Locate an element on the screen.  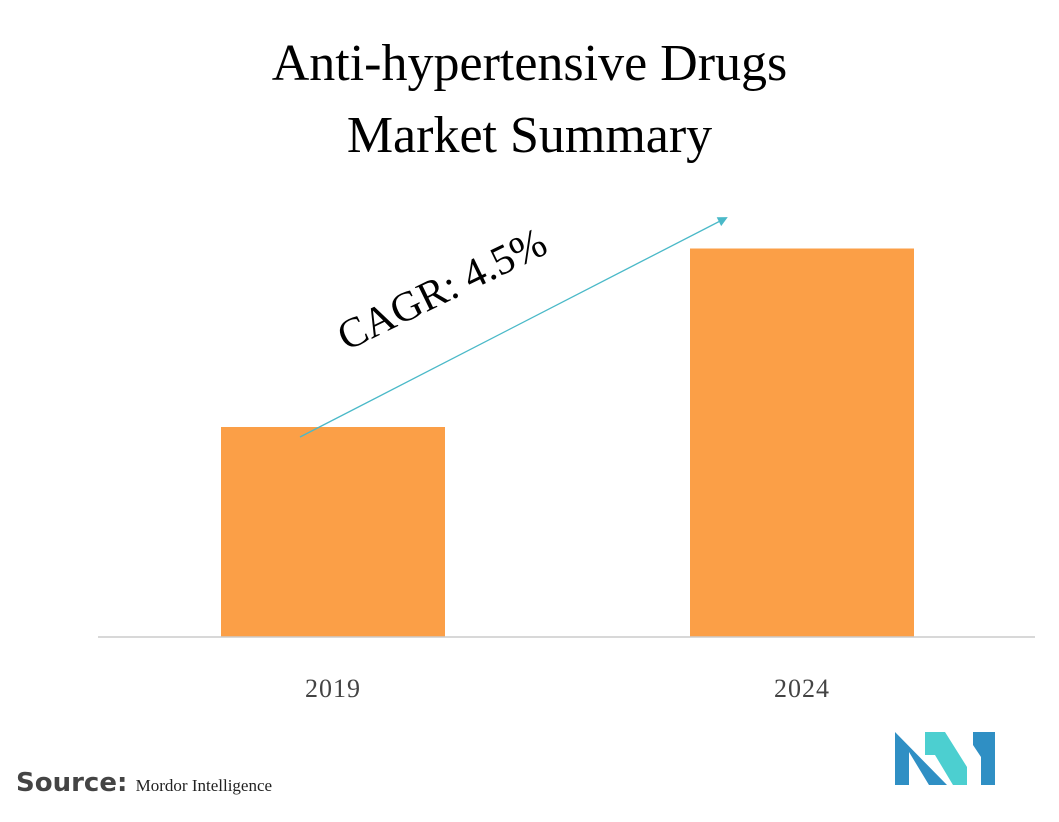
logo-left-shape is located at coordinates (921, 758).